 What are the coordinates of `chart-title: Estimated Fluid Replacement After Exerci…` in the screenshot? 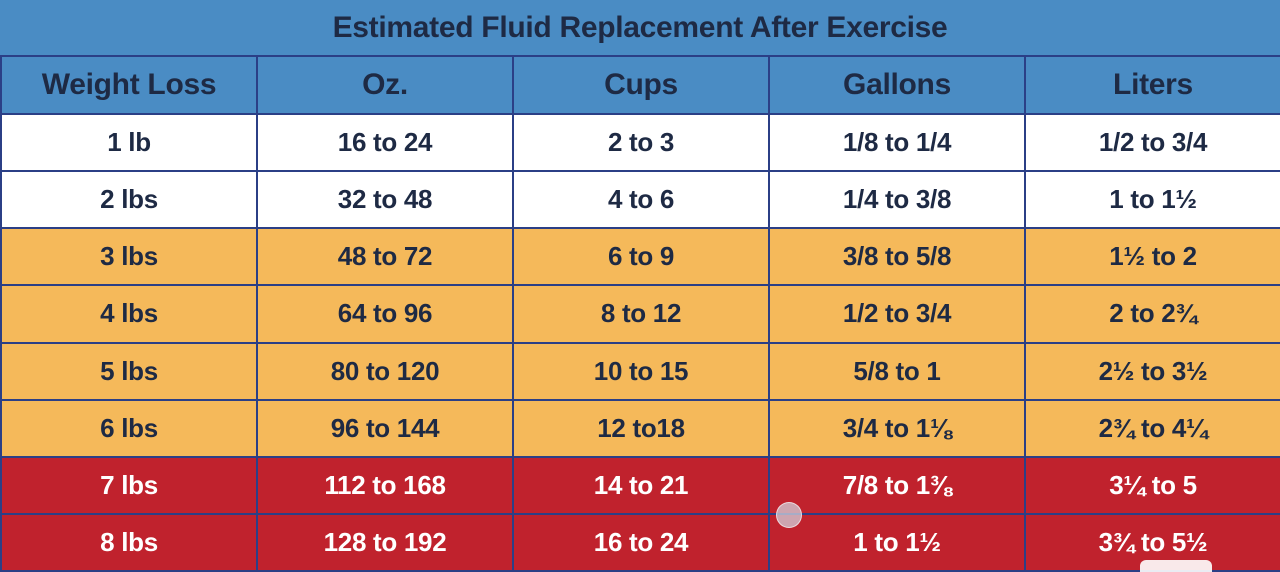 It's located at (640, 27).